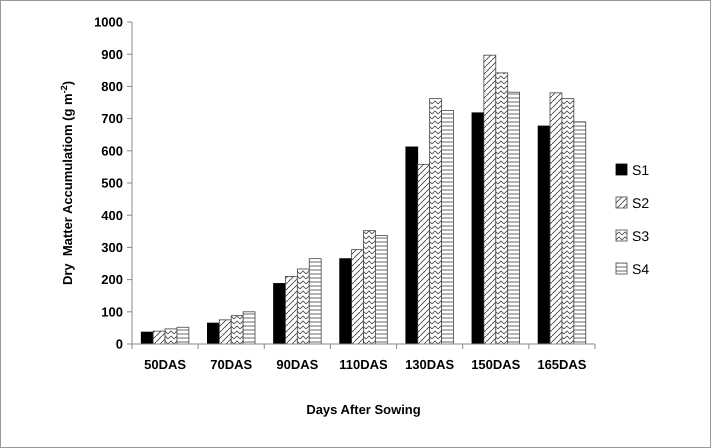 This screenshot has height=448, width=711. I want to click on y-tick-label: 700, so click(112, 118).